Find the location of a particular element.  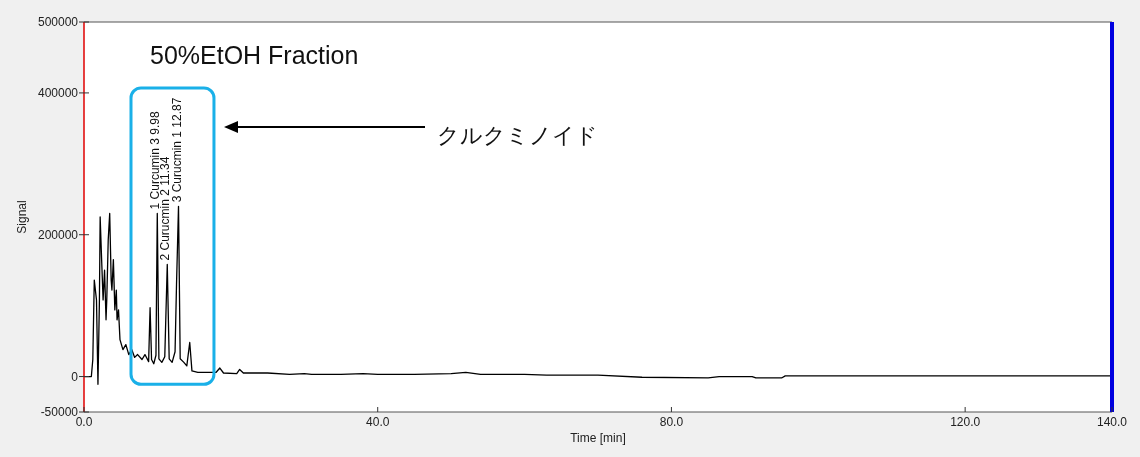

x-axis-title: Time [min] is located at coordinates (598, 438).